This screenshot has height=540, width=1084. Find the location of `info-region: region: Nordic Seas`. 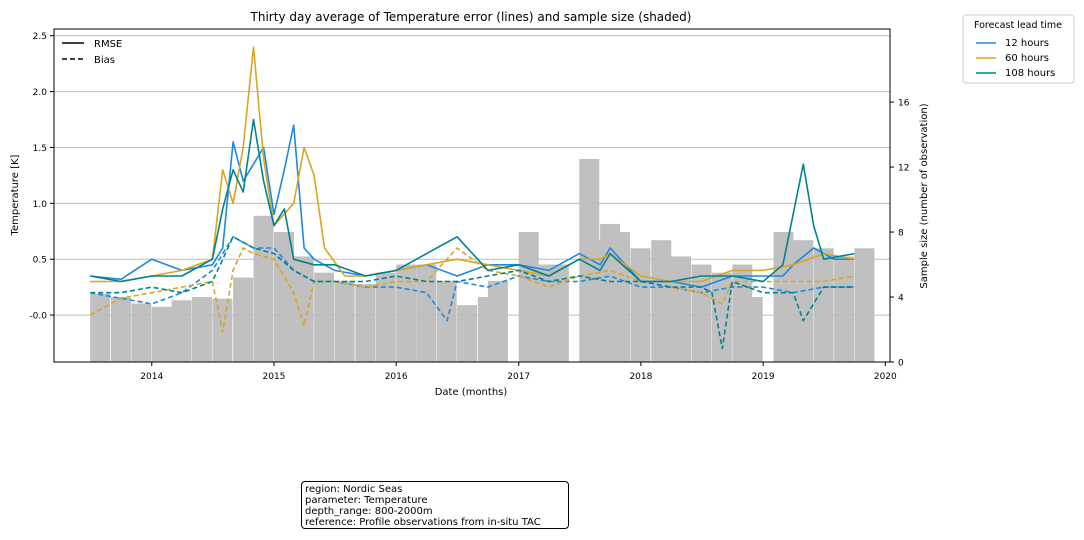

info-region: region: Nordic Seas is located at coordinates (354, 489).